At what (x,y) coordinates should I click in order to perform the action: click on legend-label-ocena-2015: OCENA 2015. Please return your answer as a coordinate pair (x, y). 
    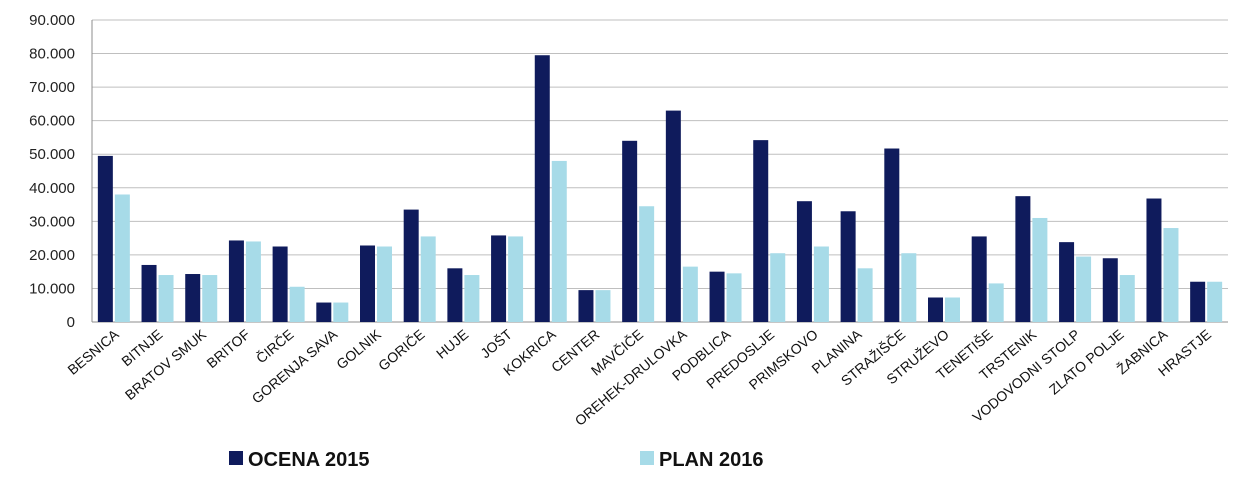
    Looking at the image, I should click on (309, 460).